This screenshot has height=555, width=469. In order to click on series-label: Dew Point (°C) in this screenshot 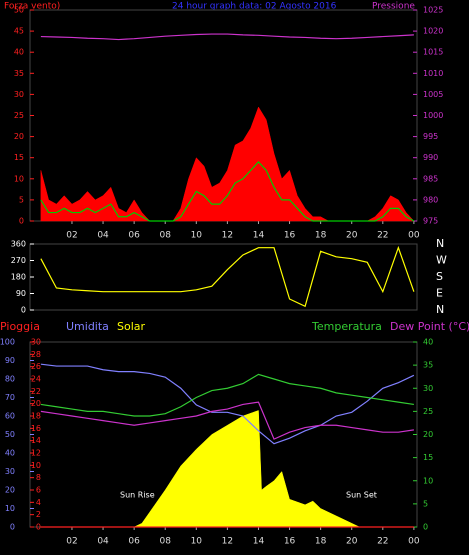, I will do `click(429, 326)`.